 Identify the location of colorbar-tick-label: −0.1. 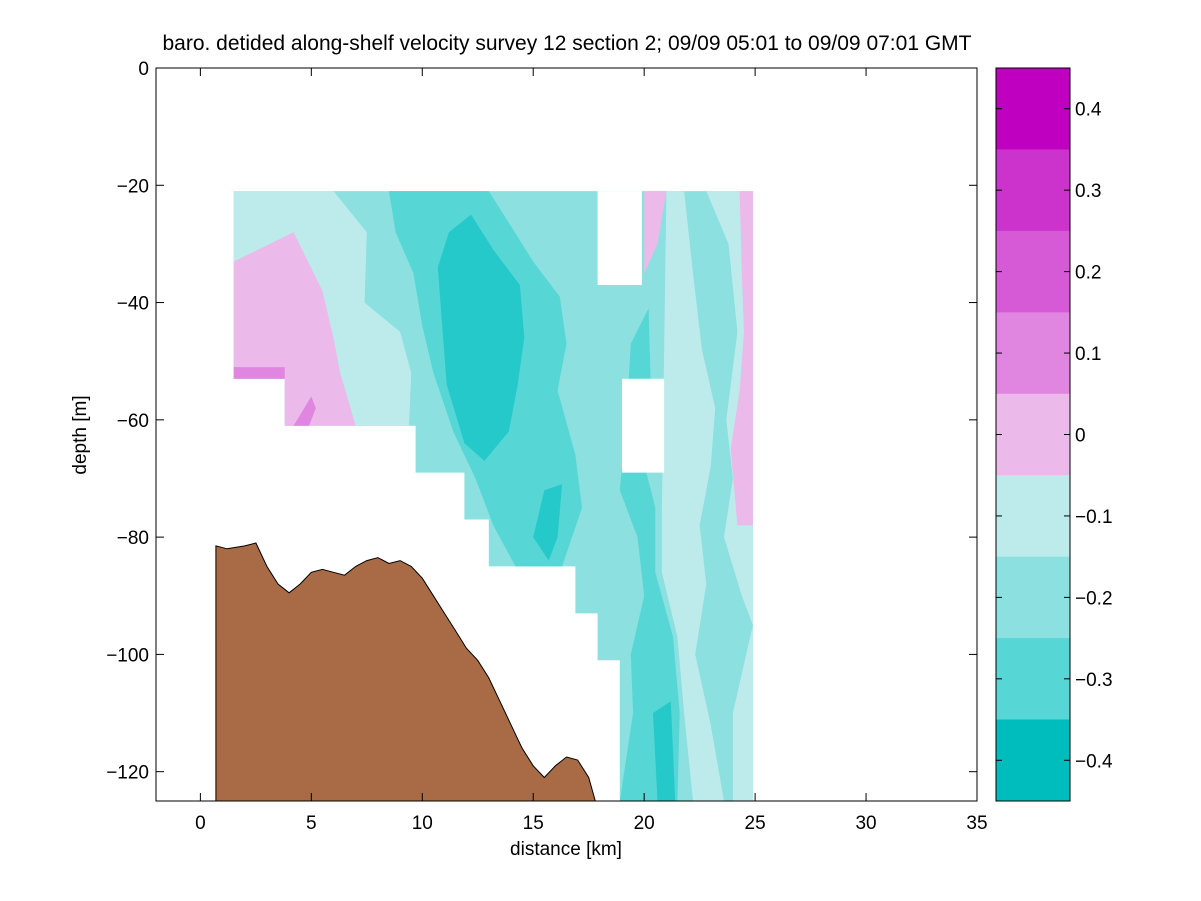
(1094, 517).